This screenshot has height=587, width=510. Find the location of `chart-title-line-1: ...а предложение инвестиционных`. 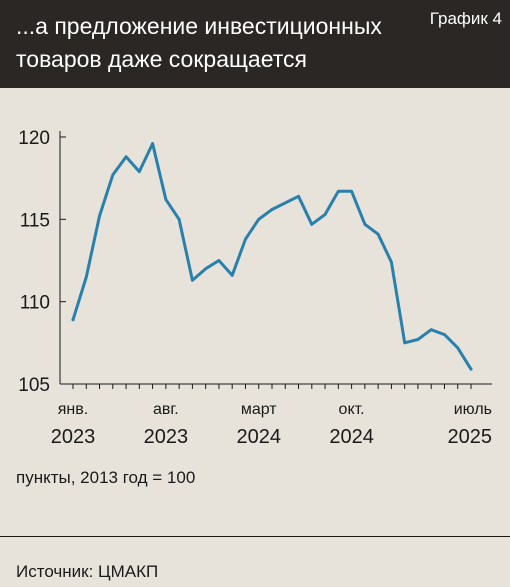

chart-title-line-1: ...а предложение инвестиционных is located at coordinates (199, 26).